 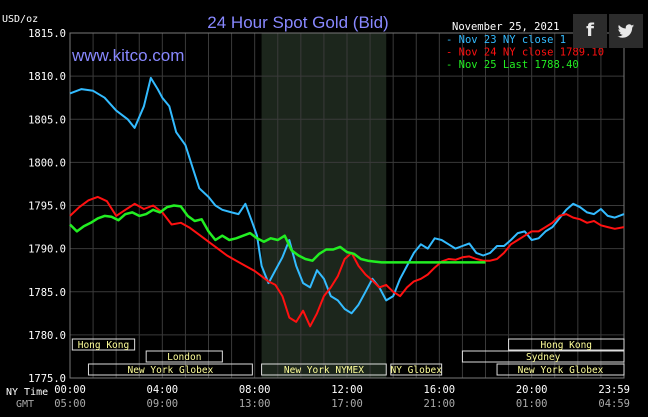 I want to click on y-axis-label: USD/oz, so click(x=20, y=19).